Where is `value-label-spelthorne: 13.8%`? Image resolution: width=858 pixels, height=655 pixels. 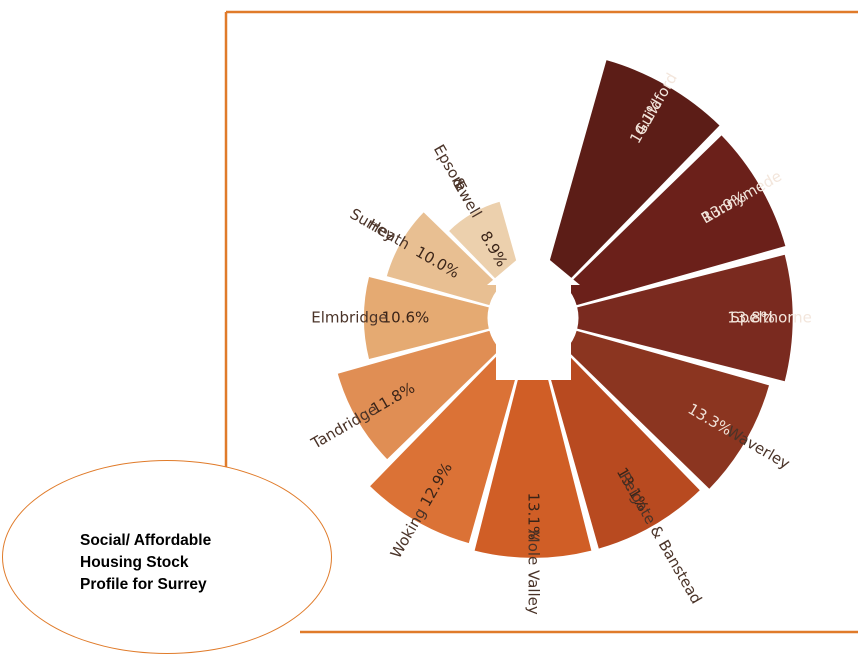 value-label-spelthorne: 13.8% is located at coordinates (751, 318).